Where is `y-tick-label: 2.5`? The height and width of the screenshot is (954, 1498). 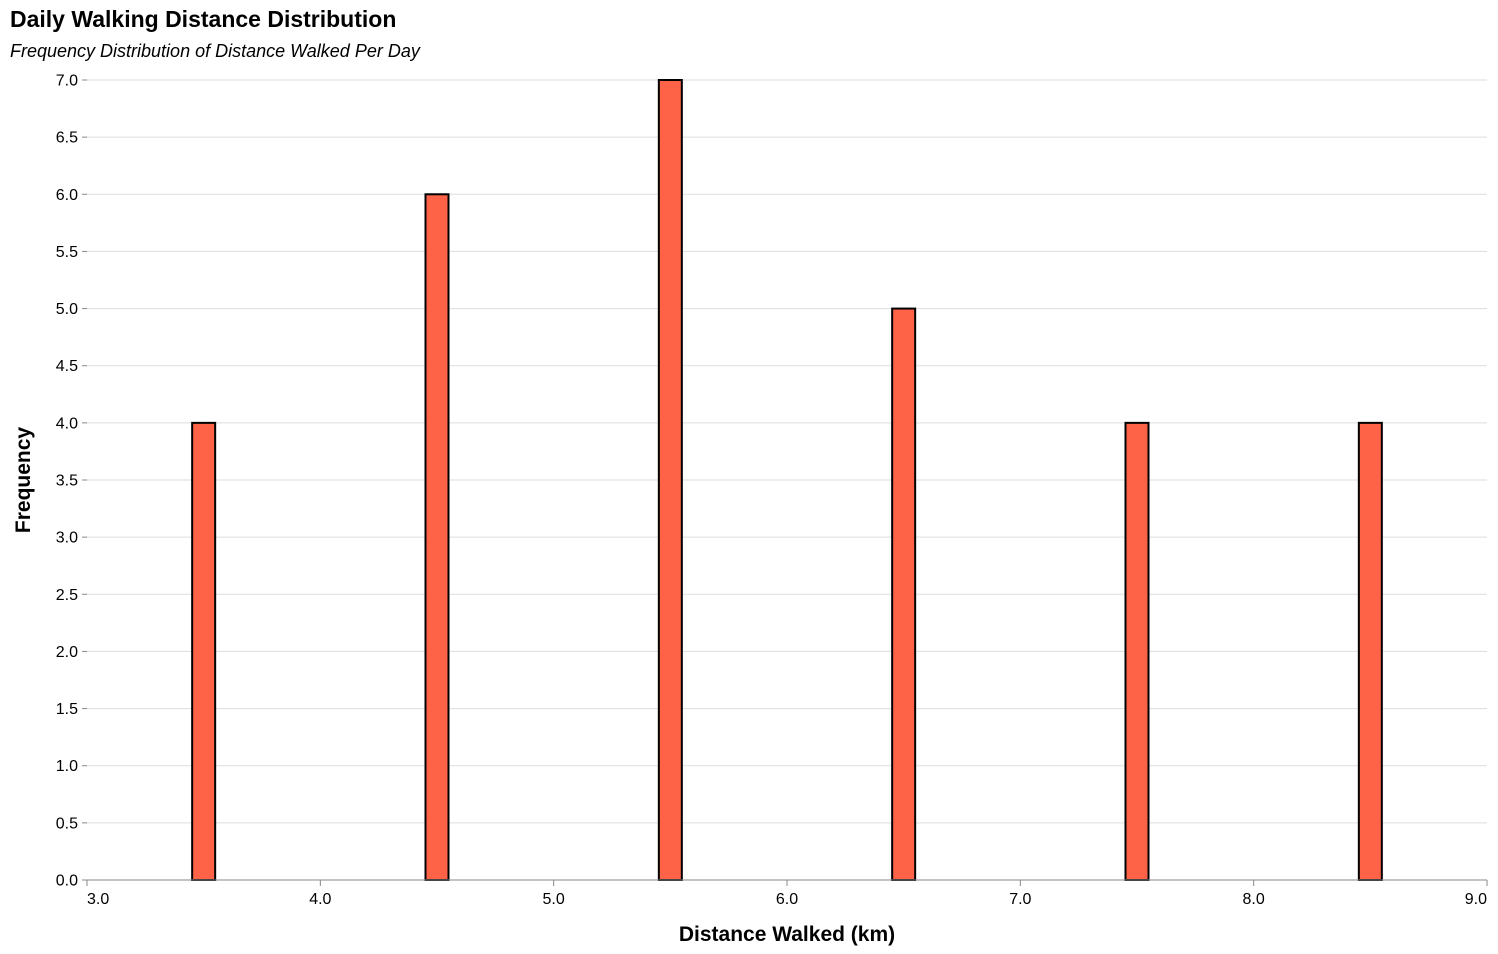 y-tick-label: 2.5 is located at coordinates (67, 595).